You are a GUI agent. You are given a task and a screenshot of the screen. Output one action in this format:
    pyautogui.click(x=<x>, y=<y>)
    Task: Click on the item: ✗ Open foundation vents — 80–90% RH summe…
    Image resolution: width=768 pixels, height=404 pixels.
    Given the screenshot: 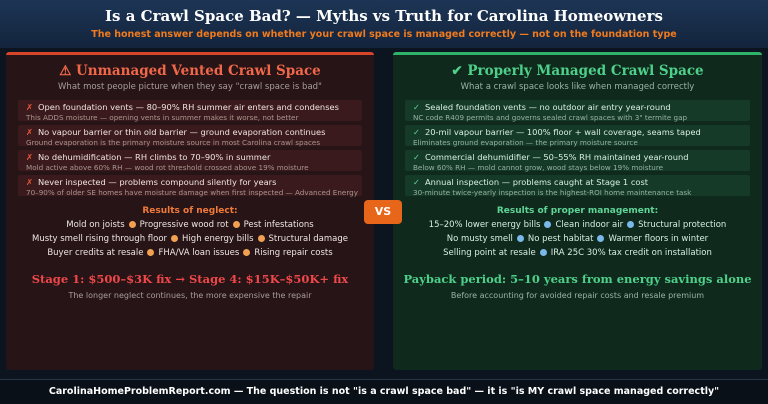 What is the action you would take?
    pyautogui.click(x=190, y=111)
    